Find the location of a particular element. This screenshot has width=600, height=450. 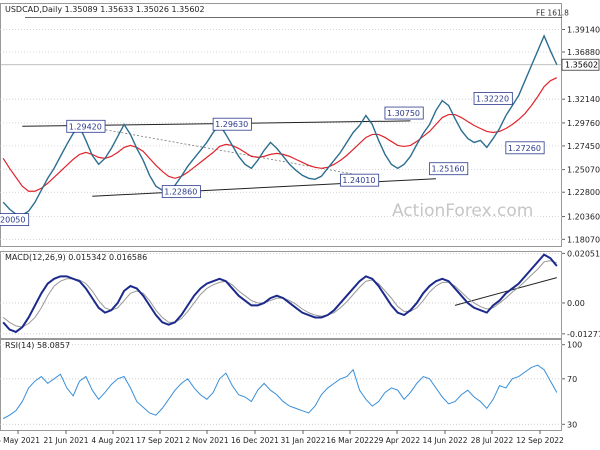

y-tick-label: 1.20360 is located at coordinates (583, 217).